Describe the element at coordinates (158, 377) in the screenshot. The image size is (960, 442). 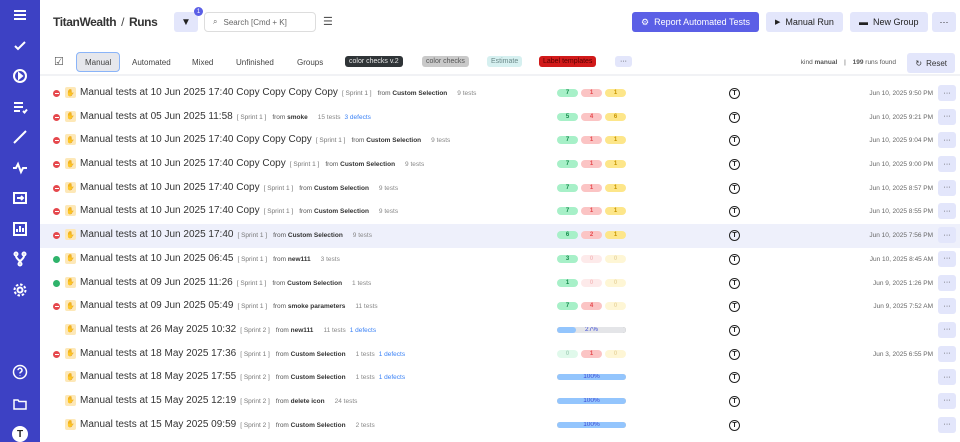
I see `run-title: Manual tests at 18 May 2025 17:55` at that location.